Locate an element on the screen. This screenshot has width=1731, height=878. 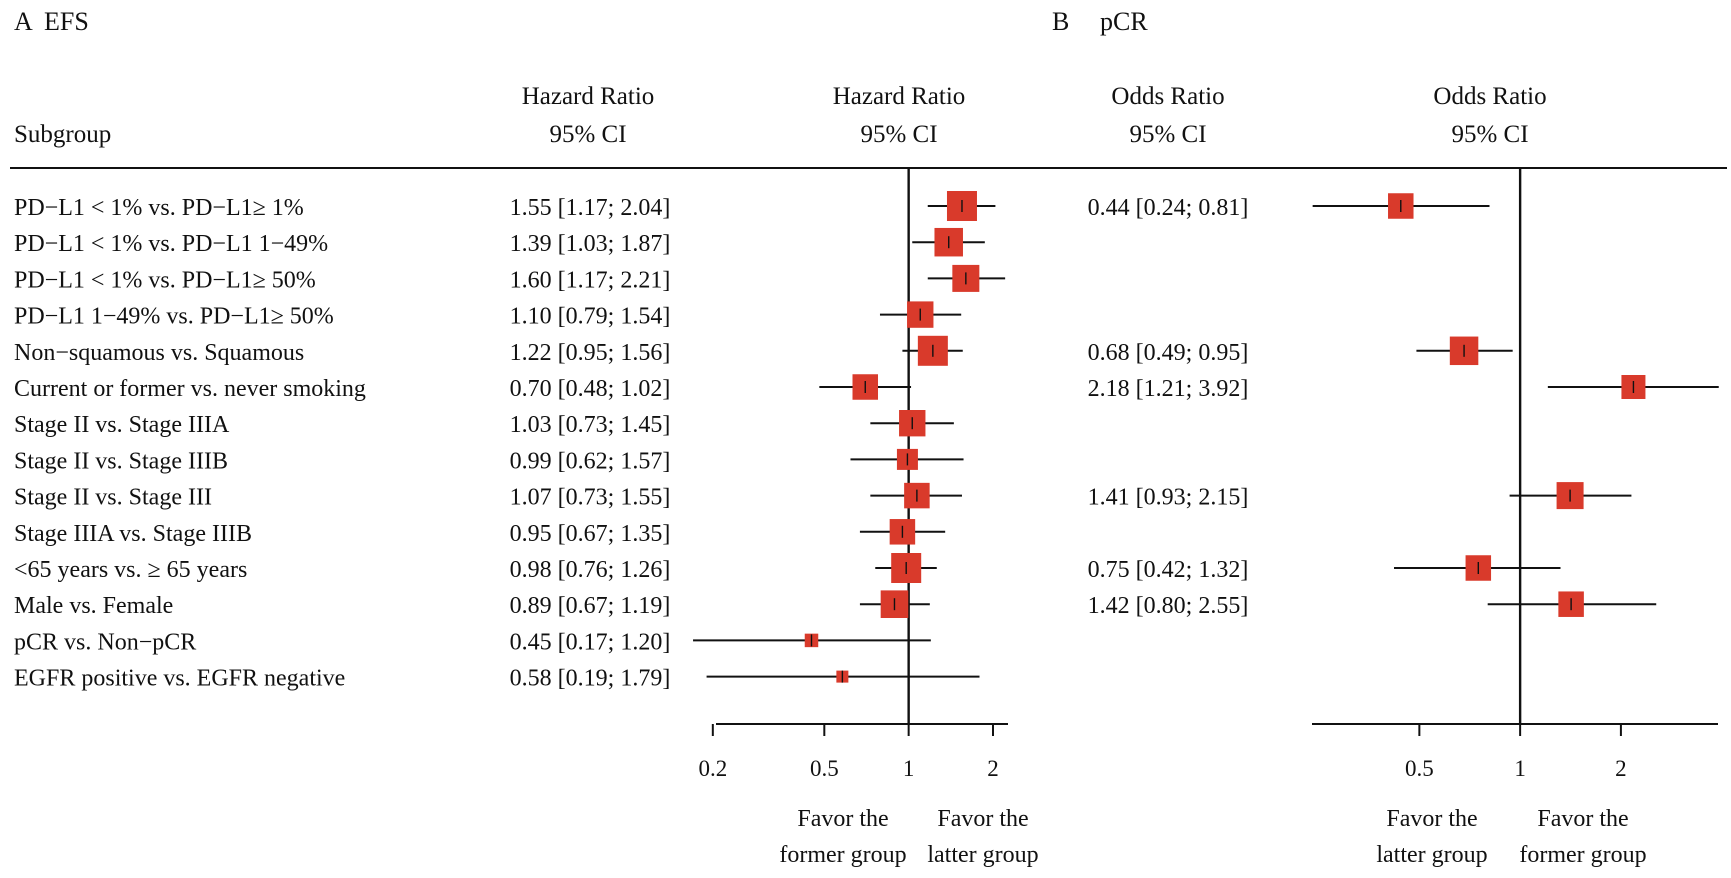
subgroup-label: PD−L1 < 1% vs. PD−L1≥ 50% is located at coordinates (165, 280).